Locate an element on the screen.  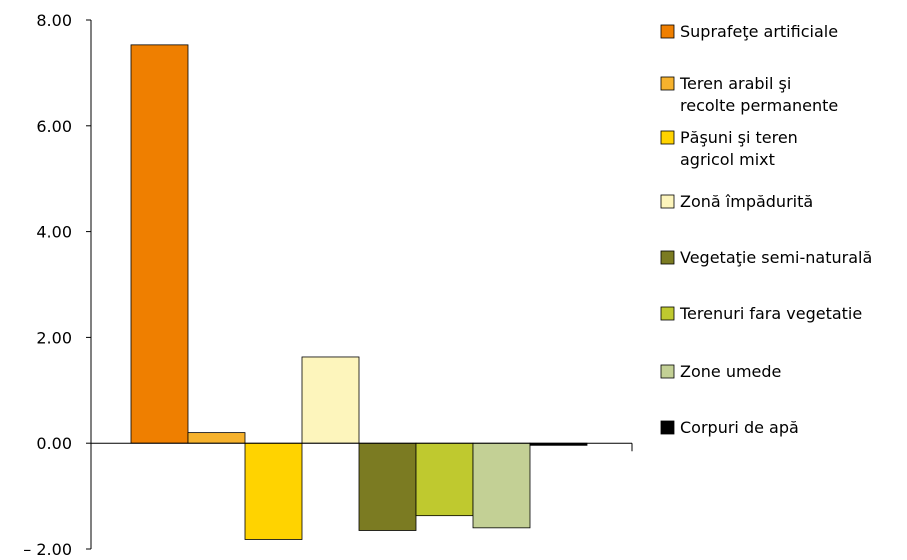
legend-label-1-line-1: recolte permanente is located at coordinates (759, 105).